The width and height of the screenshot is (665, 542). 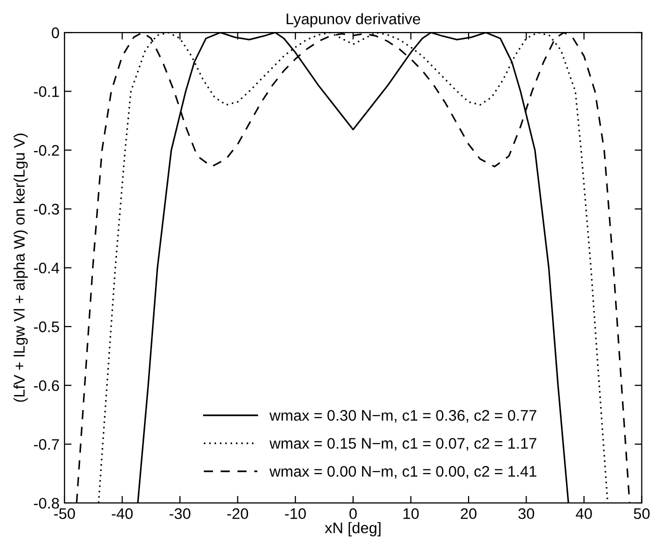 What do you see at coordinates (47, 268) in the screenshot?
I see `y-tick-label: -0.4` at bounding box center [47, 268].